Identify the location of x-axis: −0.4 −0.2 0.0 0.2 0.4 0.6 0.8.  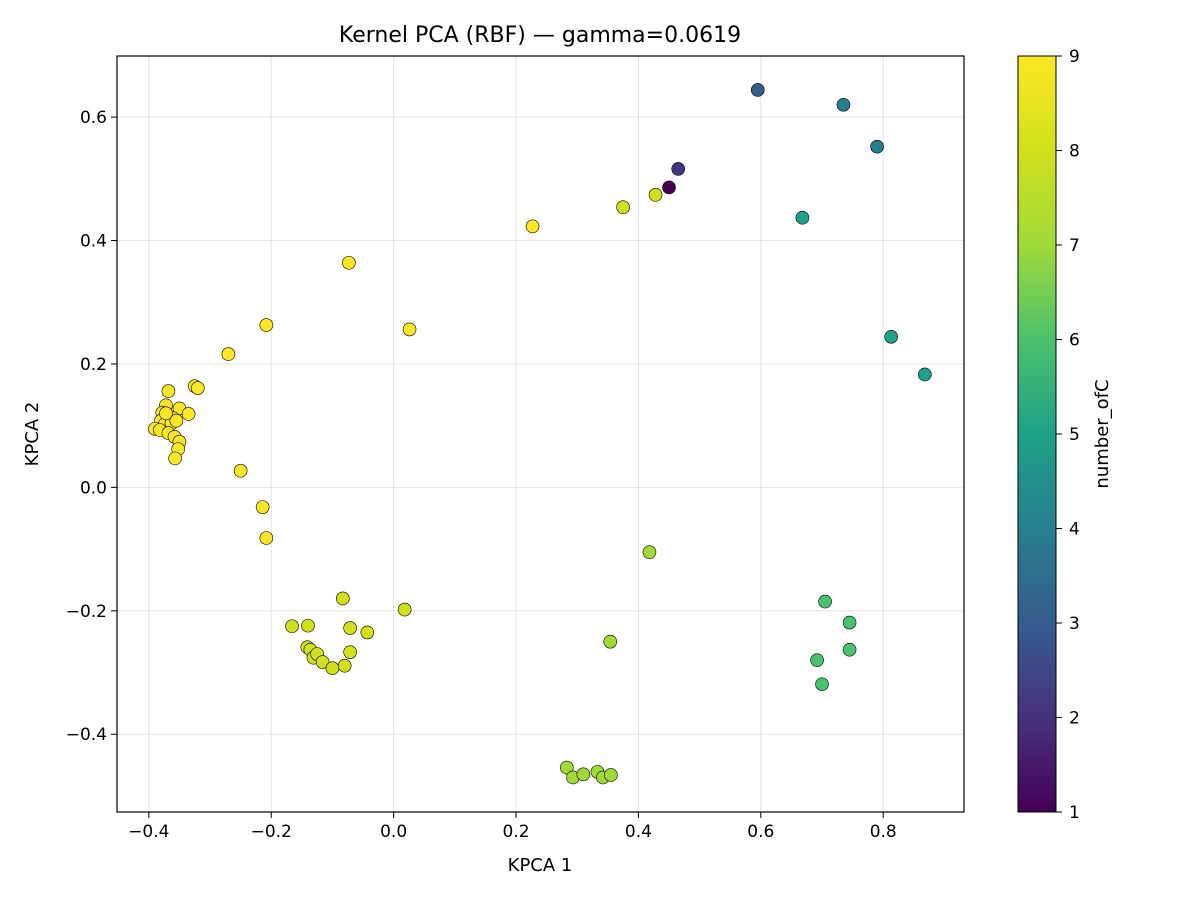
(512, 827).